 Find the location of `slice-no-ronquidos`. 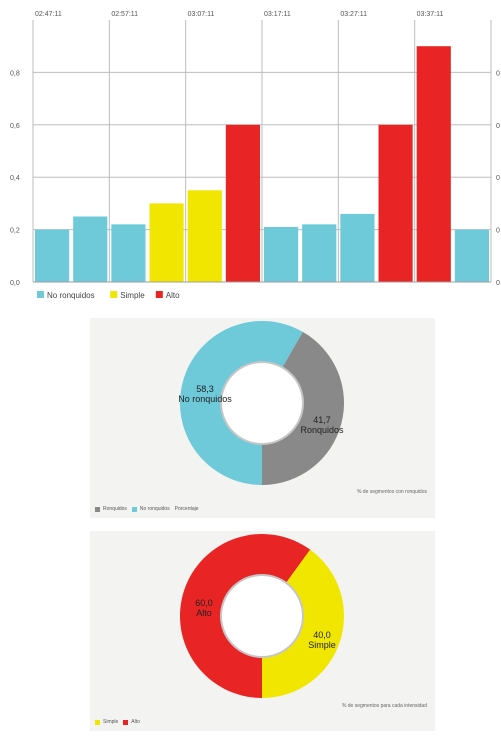

slice-no-ronquidos is located at coordinates (241, 403).